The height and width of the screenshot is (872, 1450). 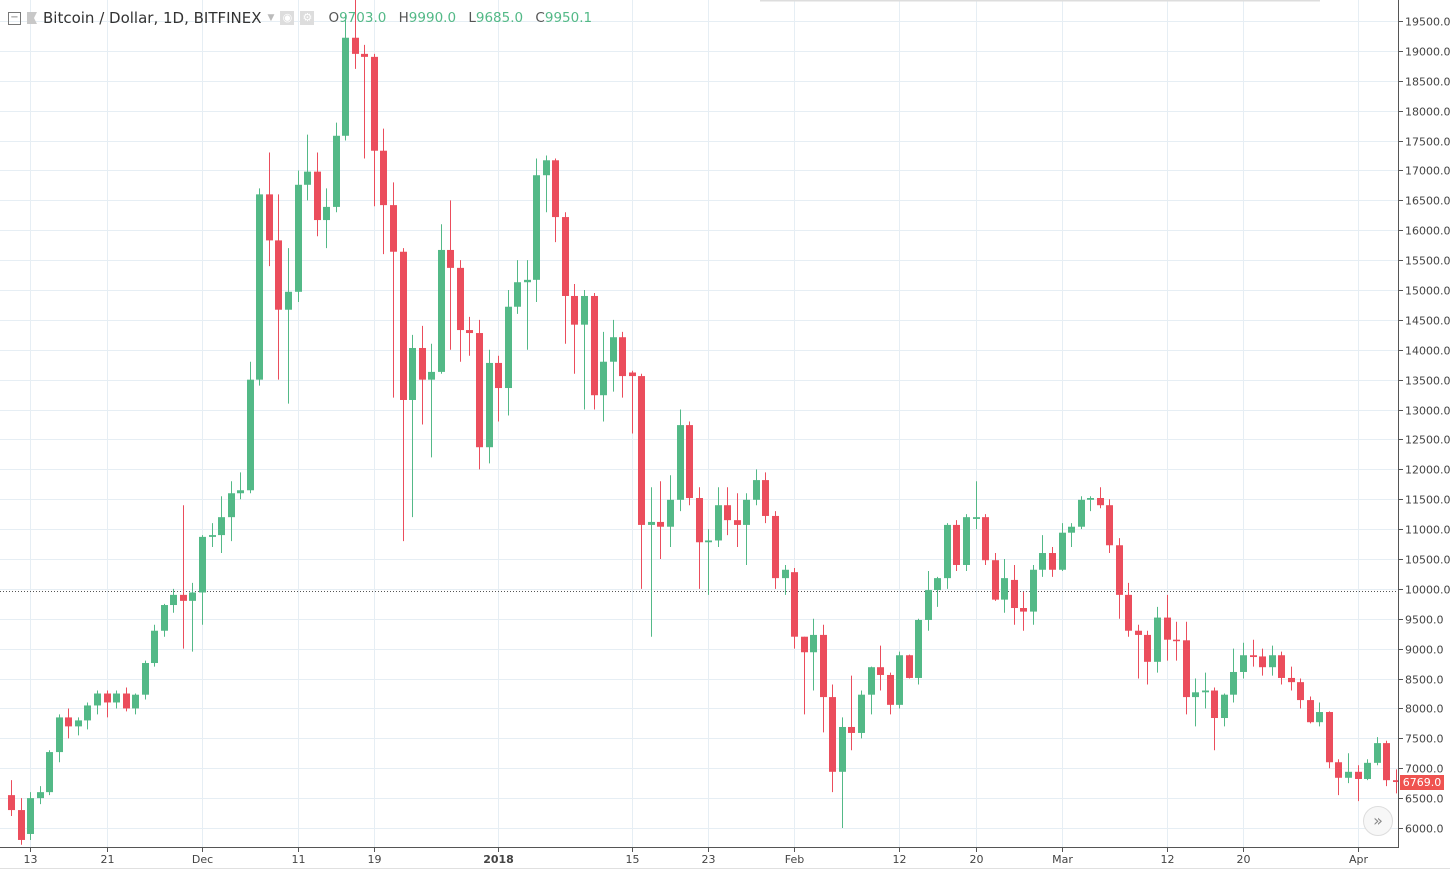 I want to click on price-tick-label: 14000.0, so click(x=1427, y=351).